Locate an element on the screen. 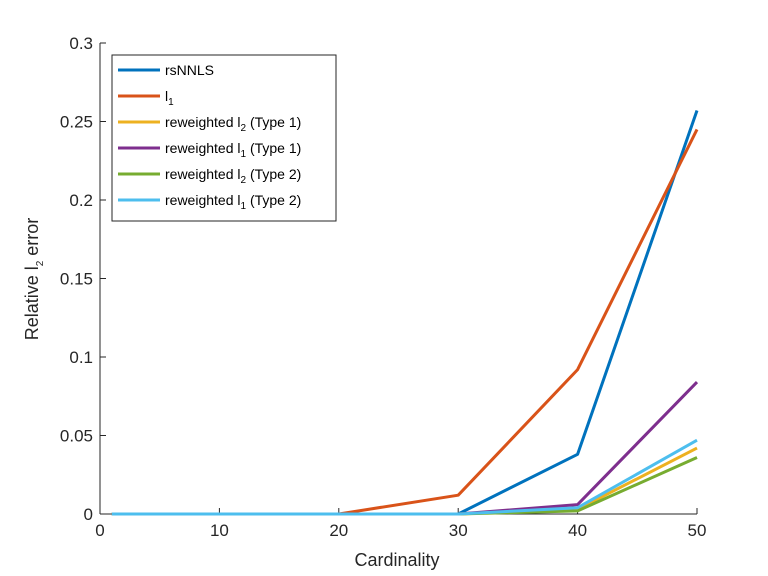  legend-label: l1 is located at coordinates (169, 98).